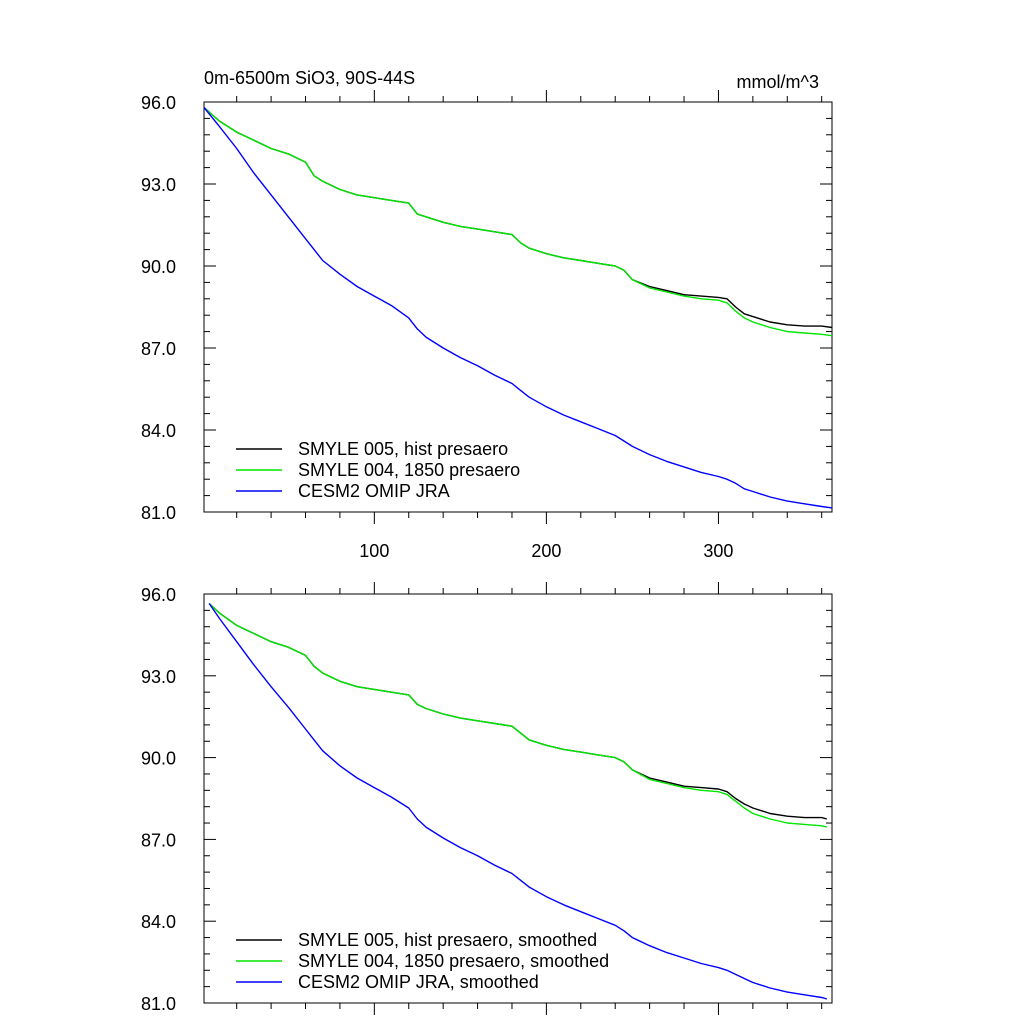  What do you see at coordinates (409, 470) in the screenshot?
I see `legend-label: SMYLE 004, 1850 presaero` at bounding box center [409, 470].